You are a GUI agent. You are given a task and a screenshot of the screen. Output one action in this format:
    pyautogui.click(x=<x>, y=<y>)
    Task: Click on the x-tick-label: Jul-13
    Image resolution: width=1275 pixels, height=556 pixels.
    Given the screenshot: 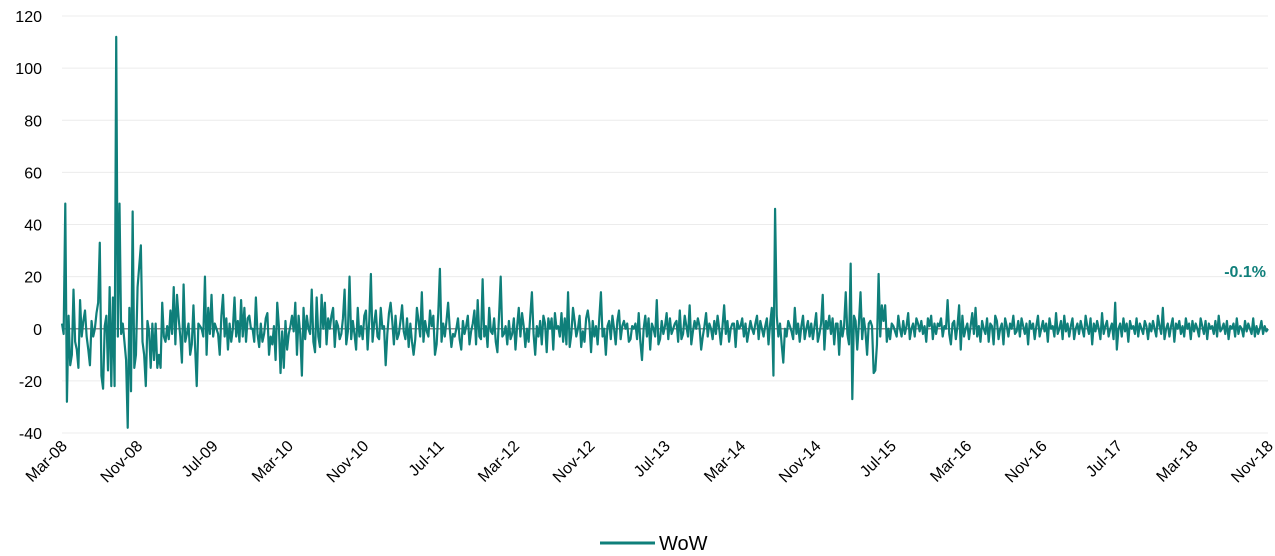 What is the action you would take?
    pyautogui.click(x=652, y=459)
    